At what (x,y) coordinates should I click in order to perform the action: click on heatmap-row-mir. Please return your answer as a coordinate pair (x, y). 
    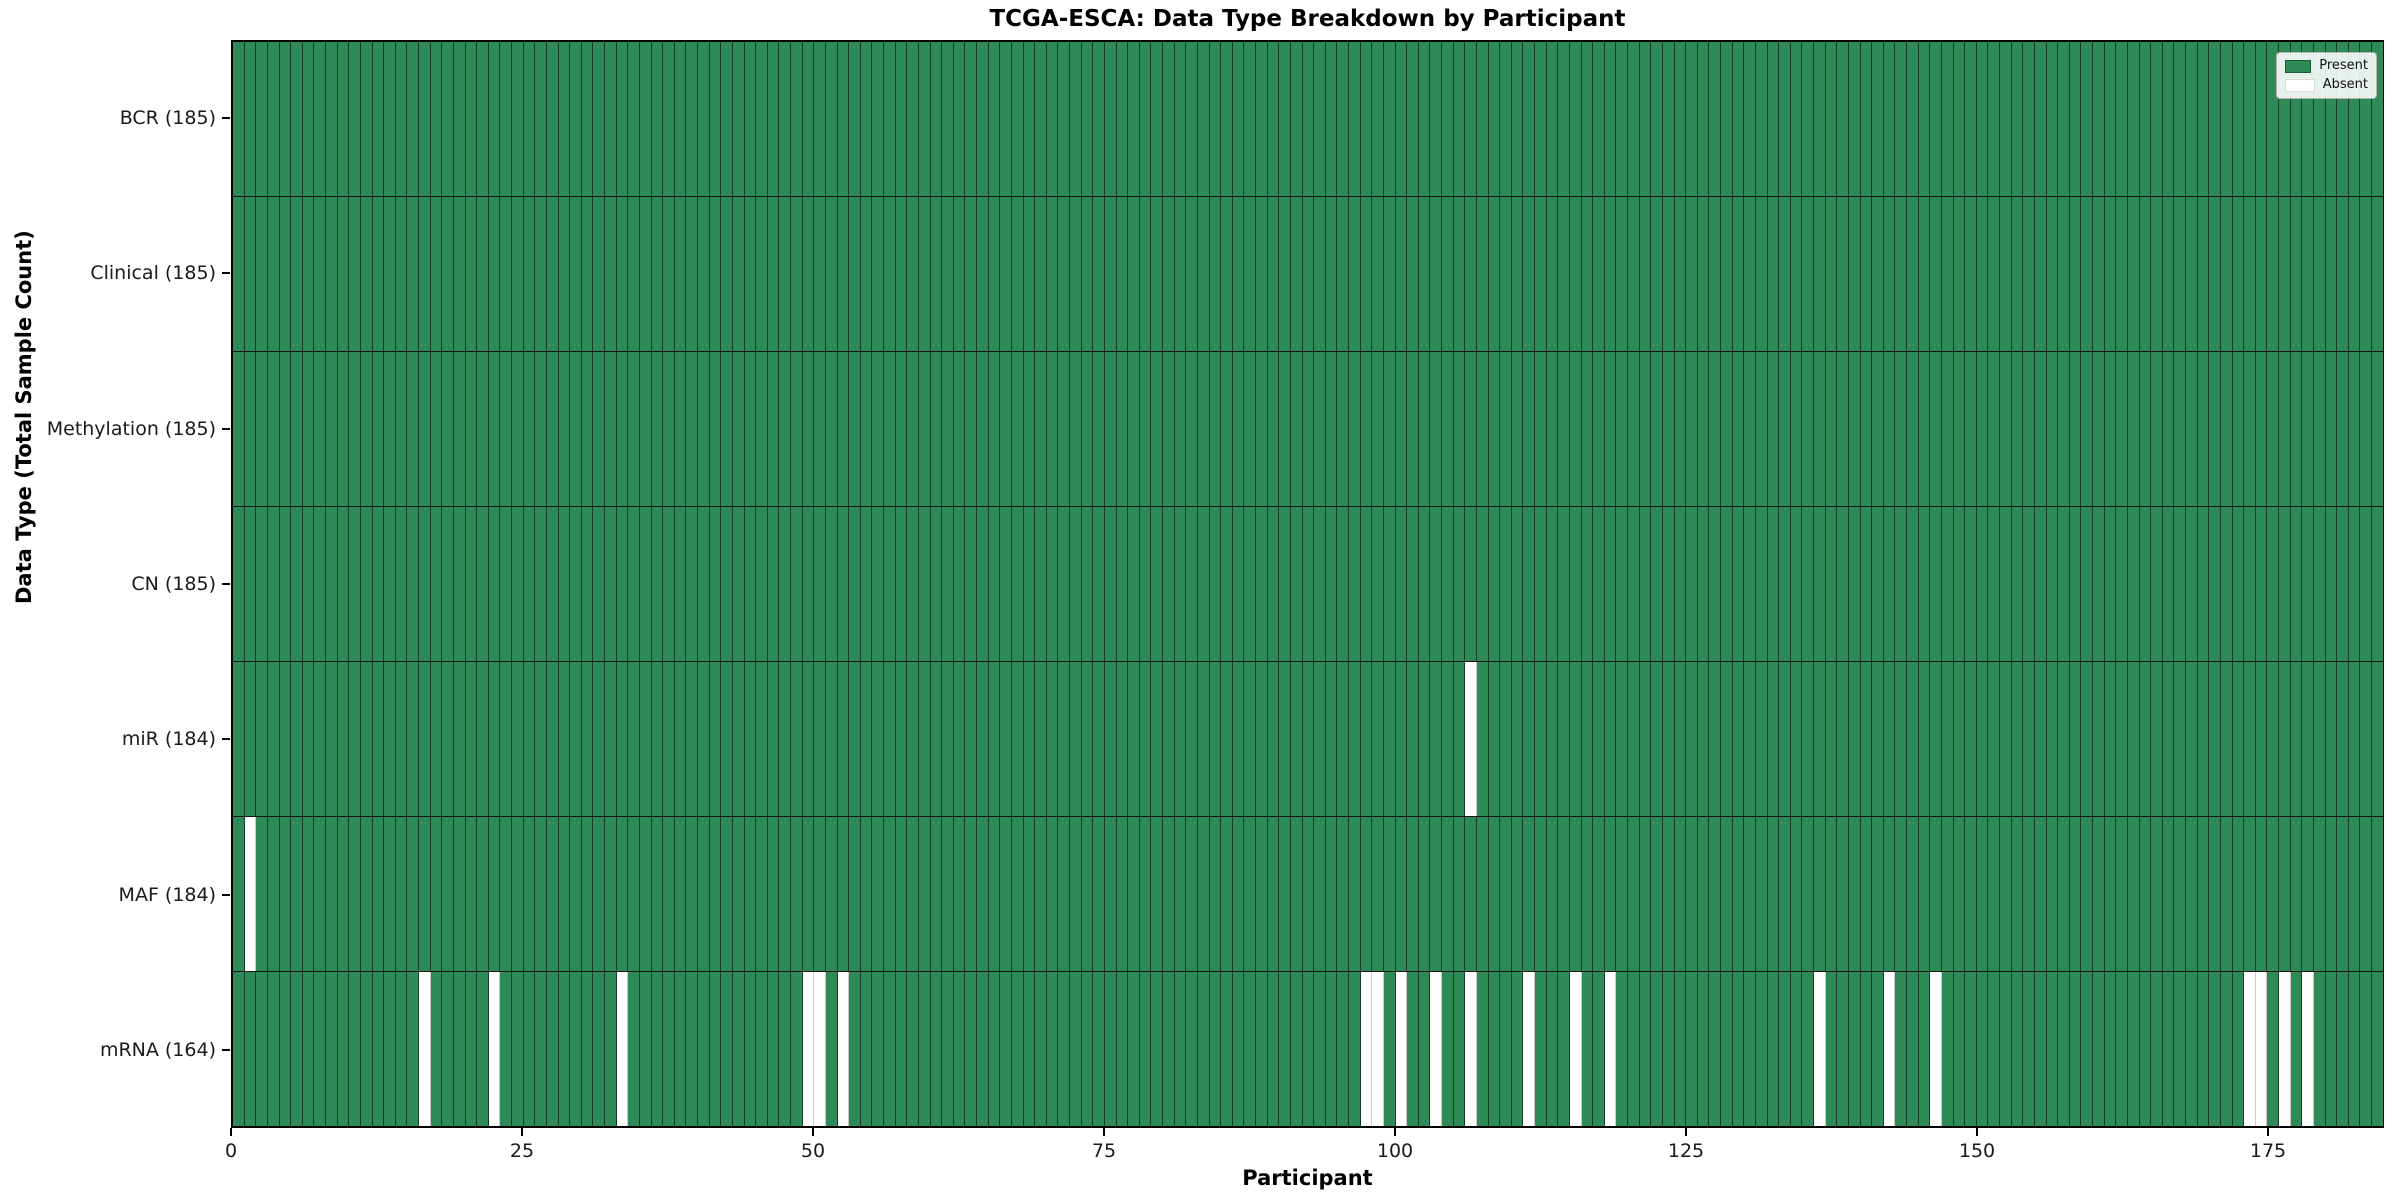
    Looking at the image, I should click on (1308, 738).